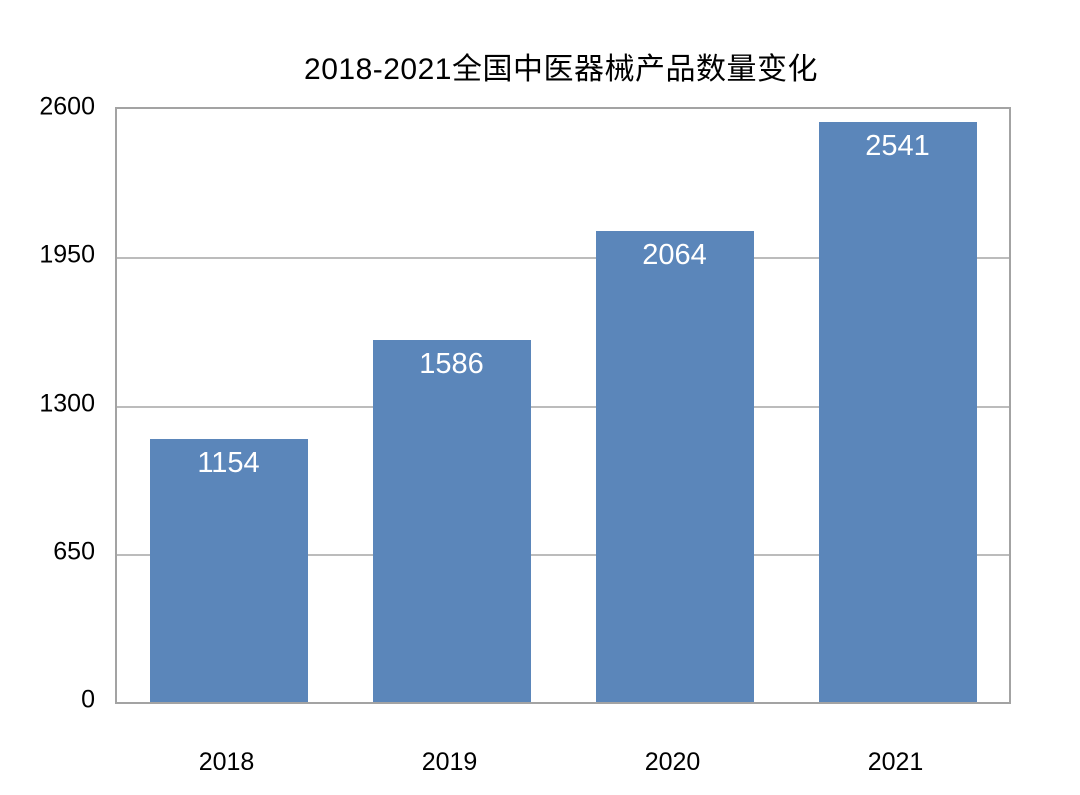 The width and height of the screenshot is (1080, 795). Describe the element at coordinates (74, 551) in the screenshot. I see `y-tick-label: 650` at that location.